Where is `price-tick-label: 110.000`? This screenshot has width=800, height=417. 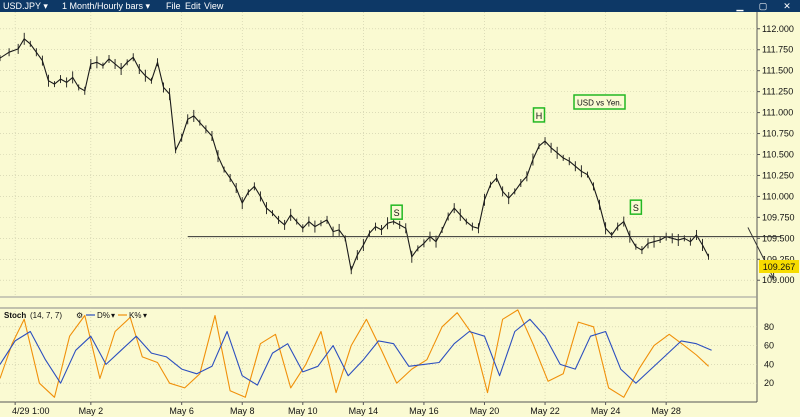
price-tick-label: 110.000 is located at coordinates (778, 196).